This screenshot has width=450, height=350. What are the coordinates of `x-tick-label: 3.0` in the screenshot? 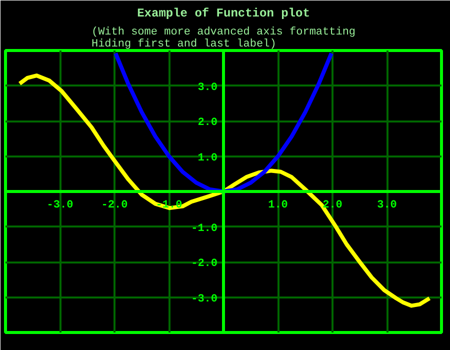 It's located at (387, 206).